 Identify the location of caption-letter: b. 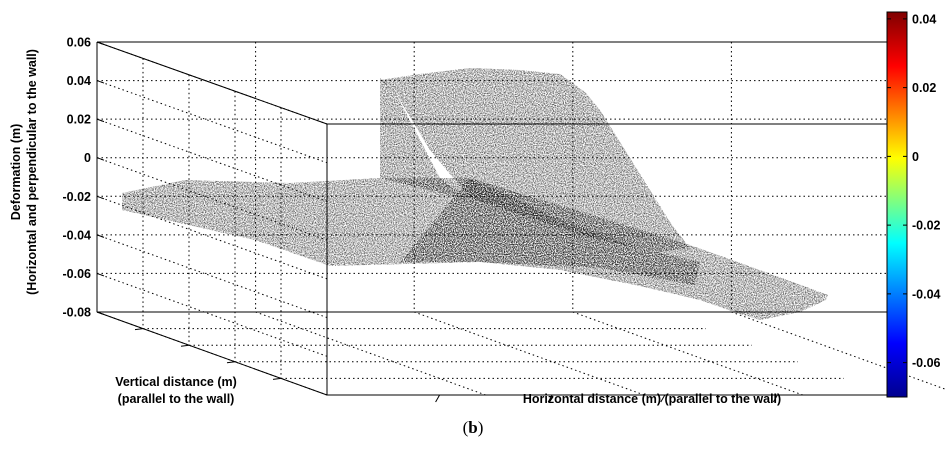
(473, 427).